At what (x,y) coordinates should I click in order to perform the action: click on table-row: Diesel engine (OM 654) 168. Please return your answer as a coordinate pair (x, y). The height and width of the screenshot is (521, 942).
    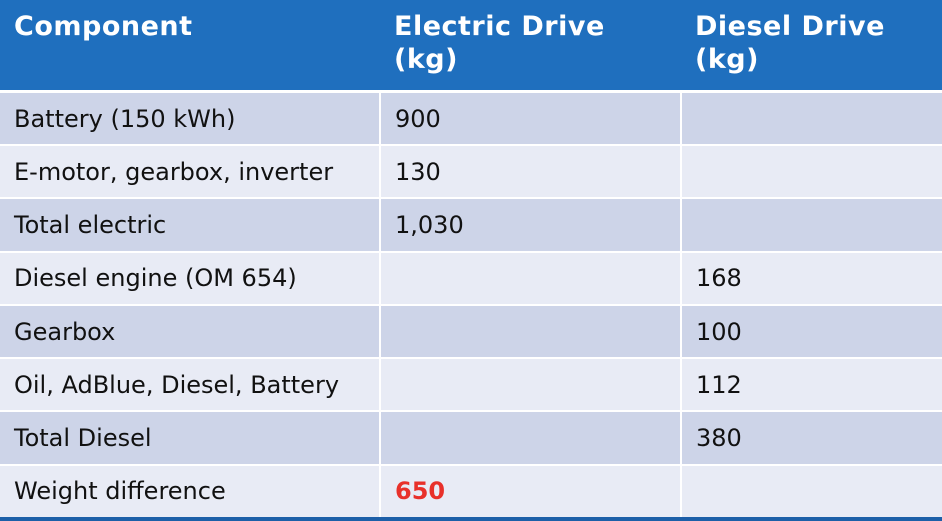
    Looking at the image, I should click on (471, 278).